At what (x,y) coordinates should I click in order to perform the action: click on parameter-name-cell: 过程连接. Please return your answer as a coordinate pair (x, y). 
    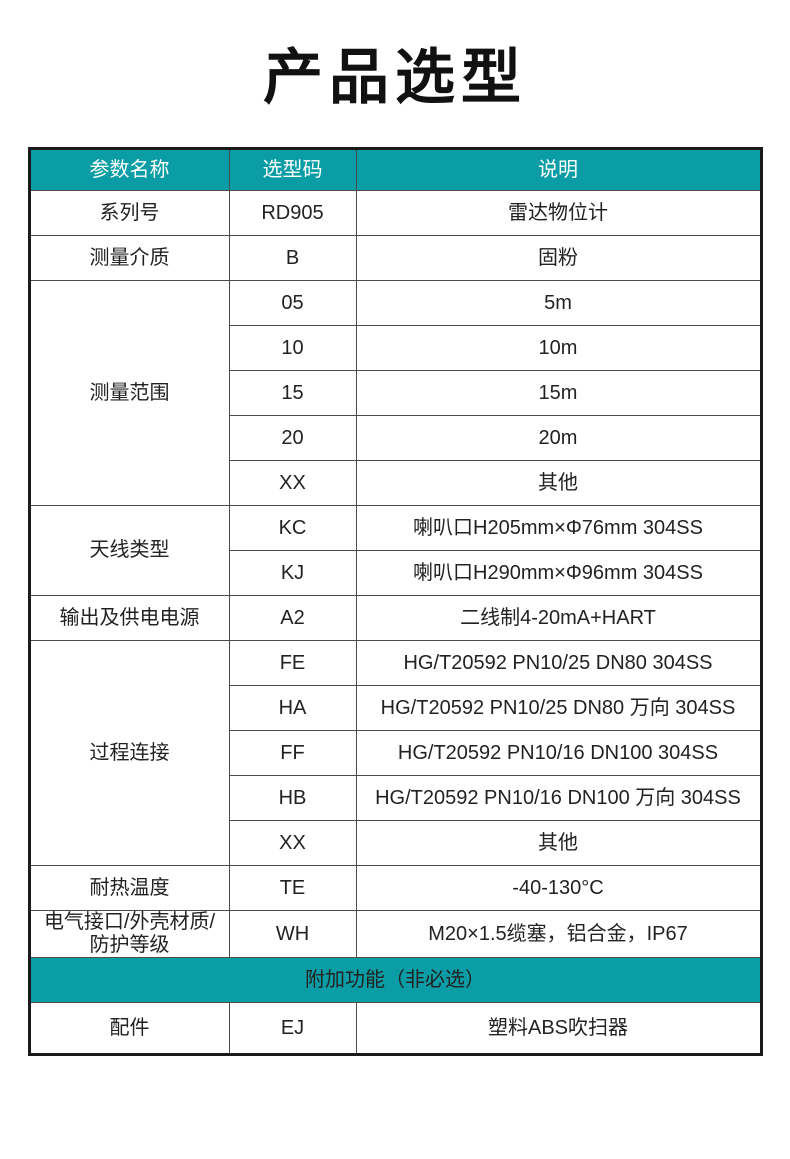
    Looking at the image, I should click on (129, 753).